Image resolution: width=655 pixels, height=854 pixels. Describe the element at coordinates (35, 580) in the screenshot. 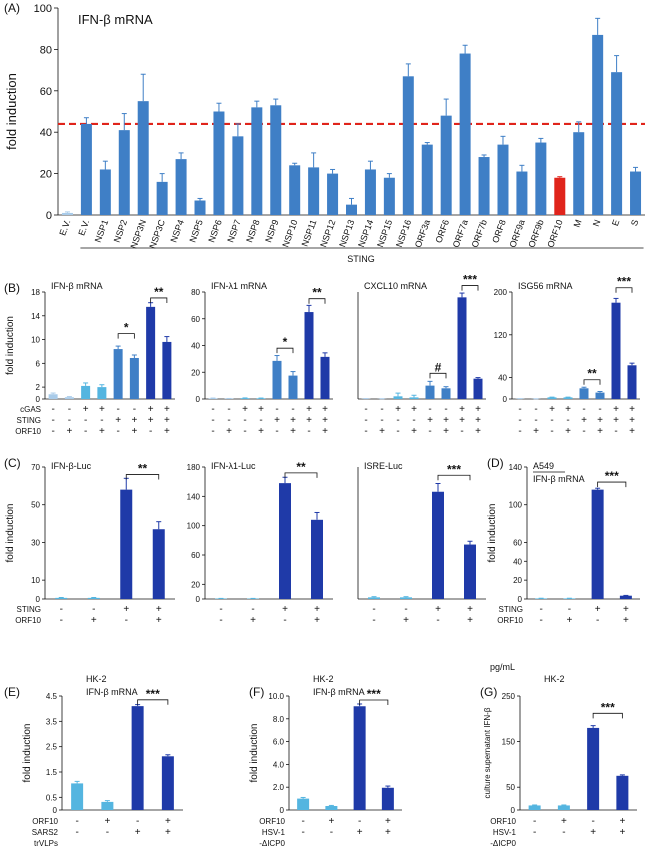

I see `y-tick-label: 10` at that location.